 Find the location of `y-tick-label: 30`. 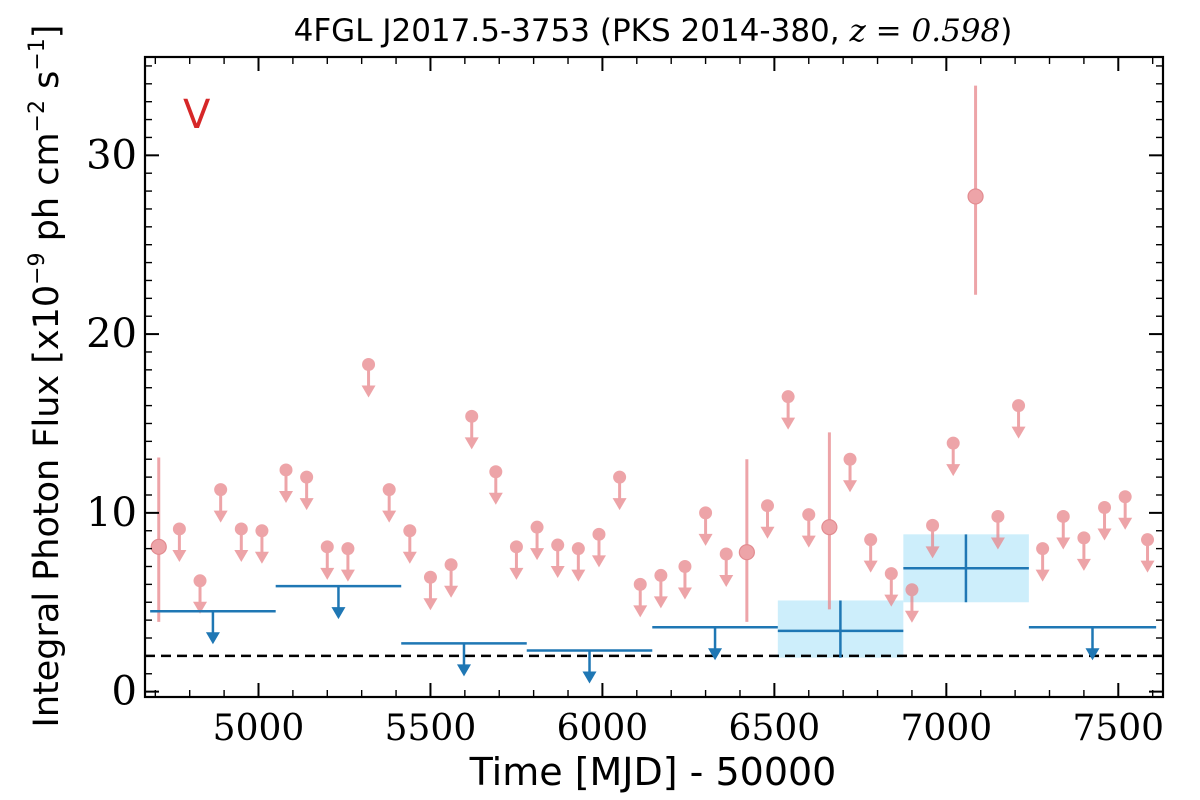

y-tick-label: 30 is located at coordinates (111, 155).